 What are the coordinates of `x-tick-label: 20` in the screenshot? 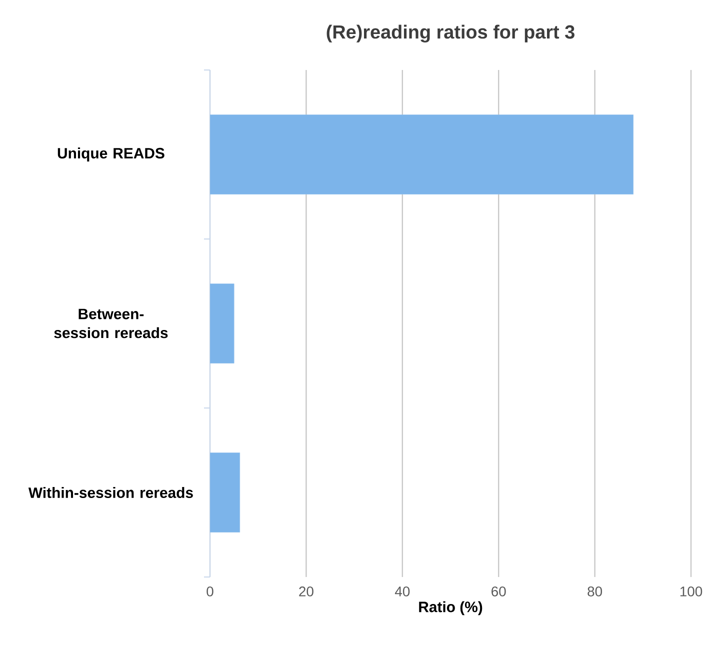 It's located at (306, 591).